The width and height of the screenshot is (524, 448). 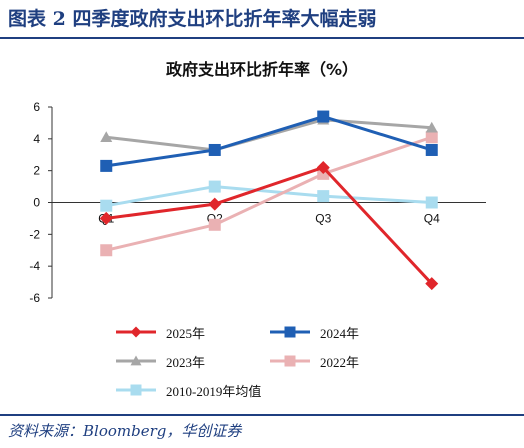 I want to click on y-tick-label: -2, so click(x=34, y=234).